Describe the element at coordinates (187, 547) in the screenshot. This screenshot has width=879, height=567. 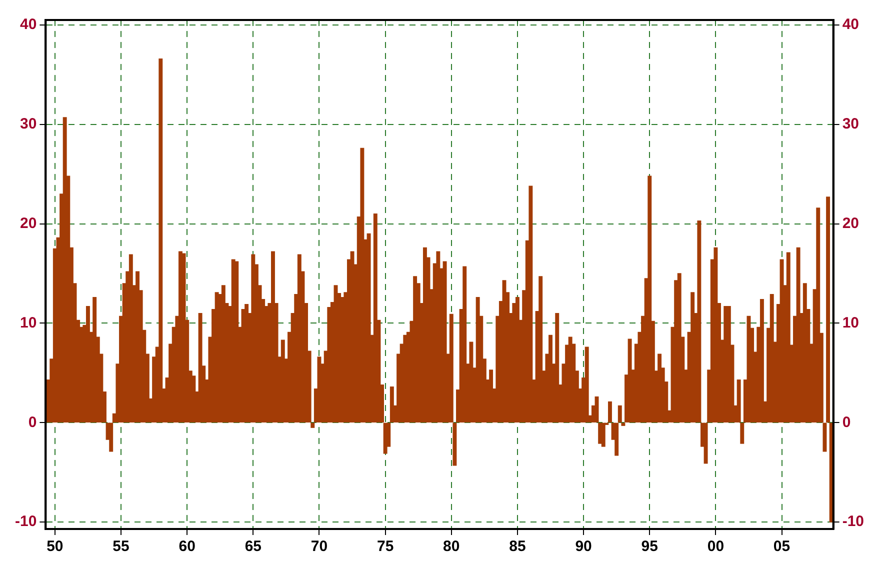
I see `x-tick-label: 60` at that location.